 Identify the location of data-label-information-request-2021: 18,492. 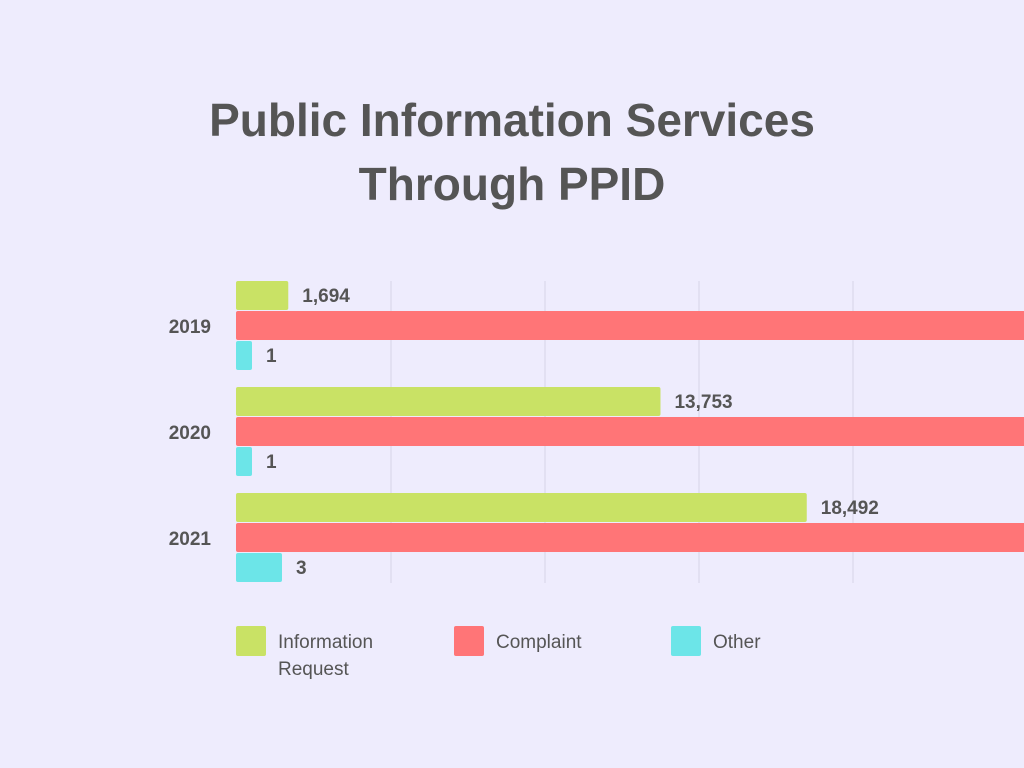
(850, 508).